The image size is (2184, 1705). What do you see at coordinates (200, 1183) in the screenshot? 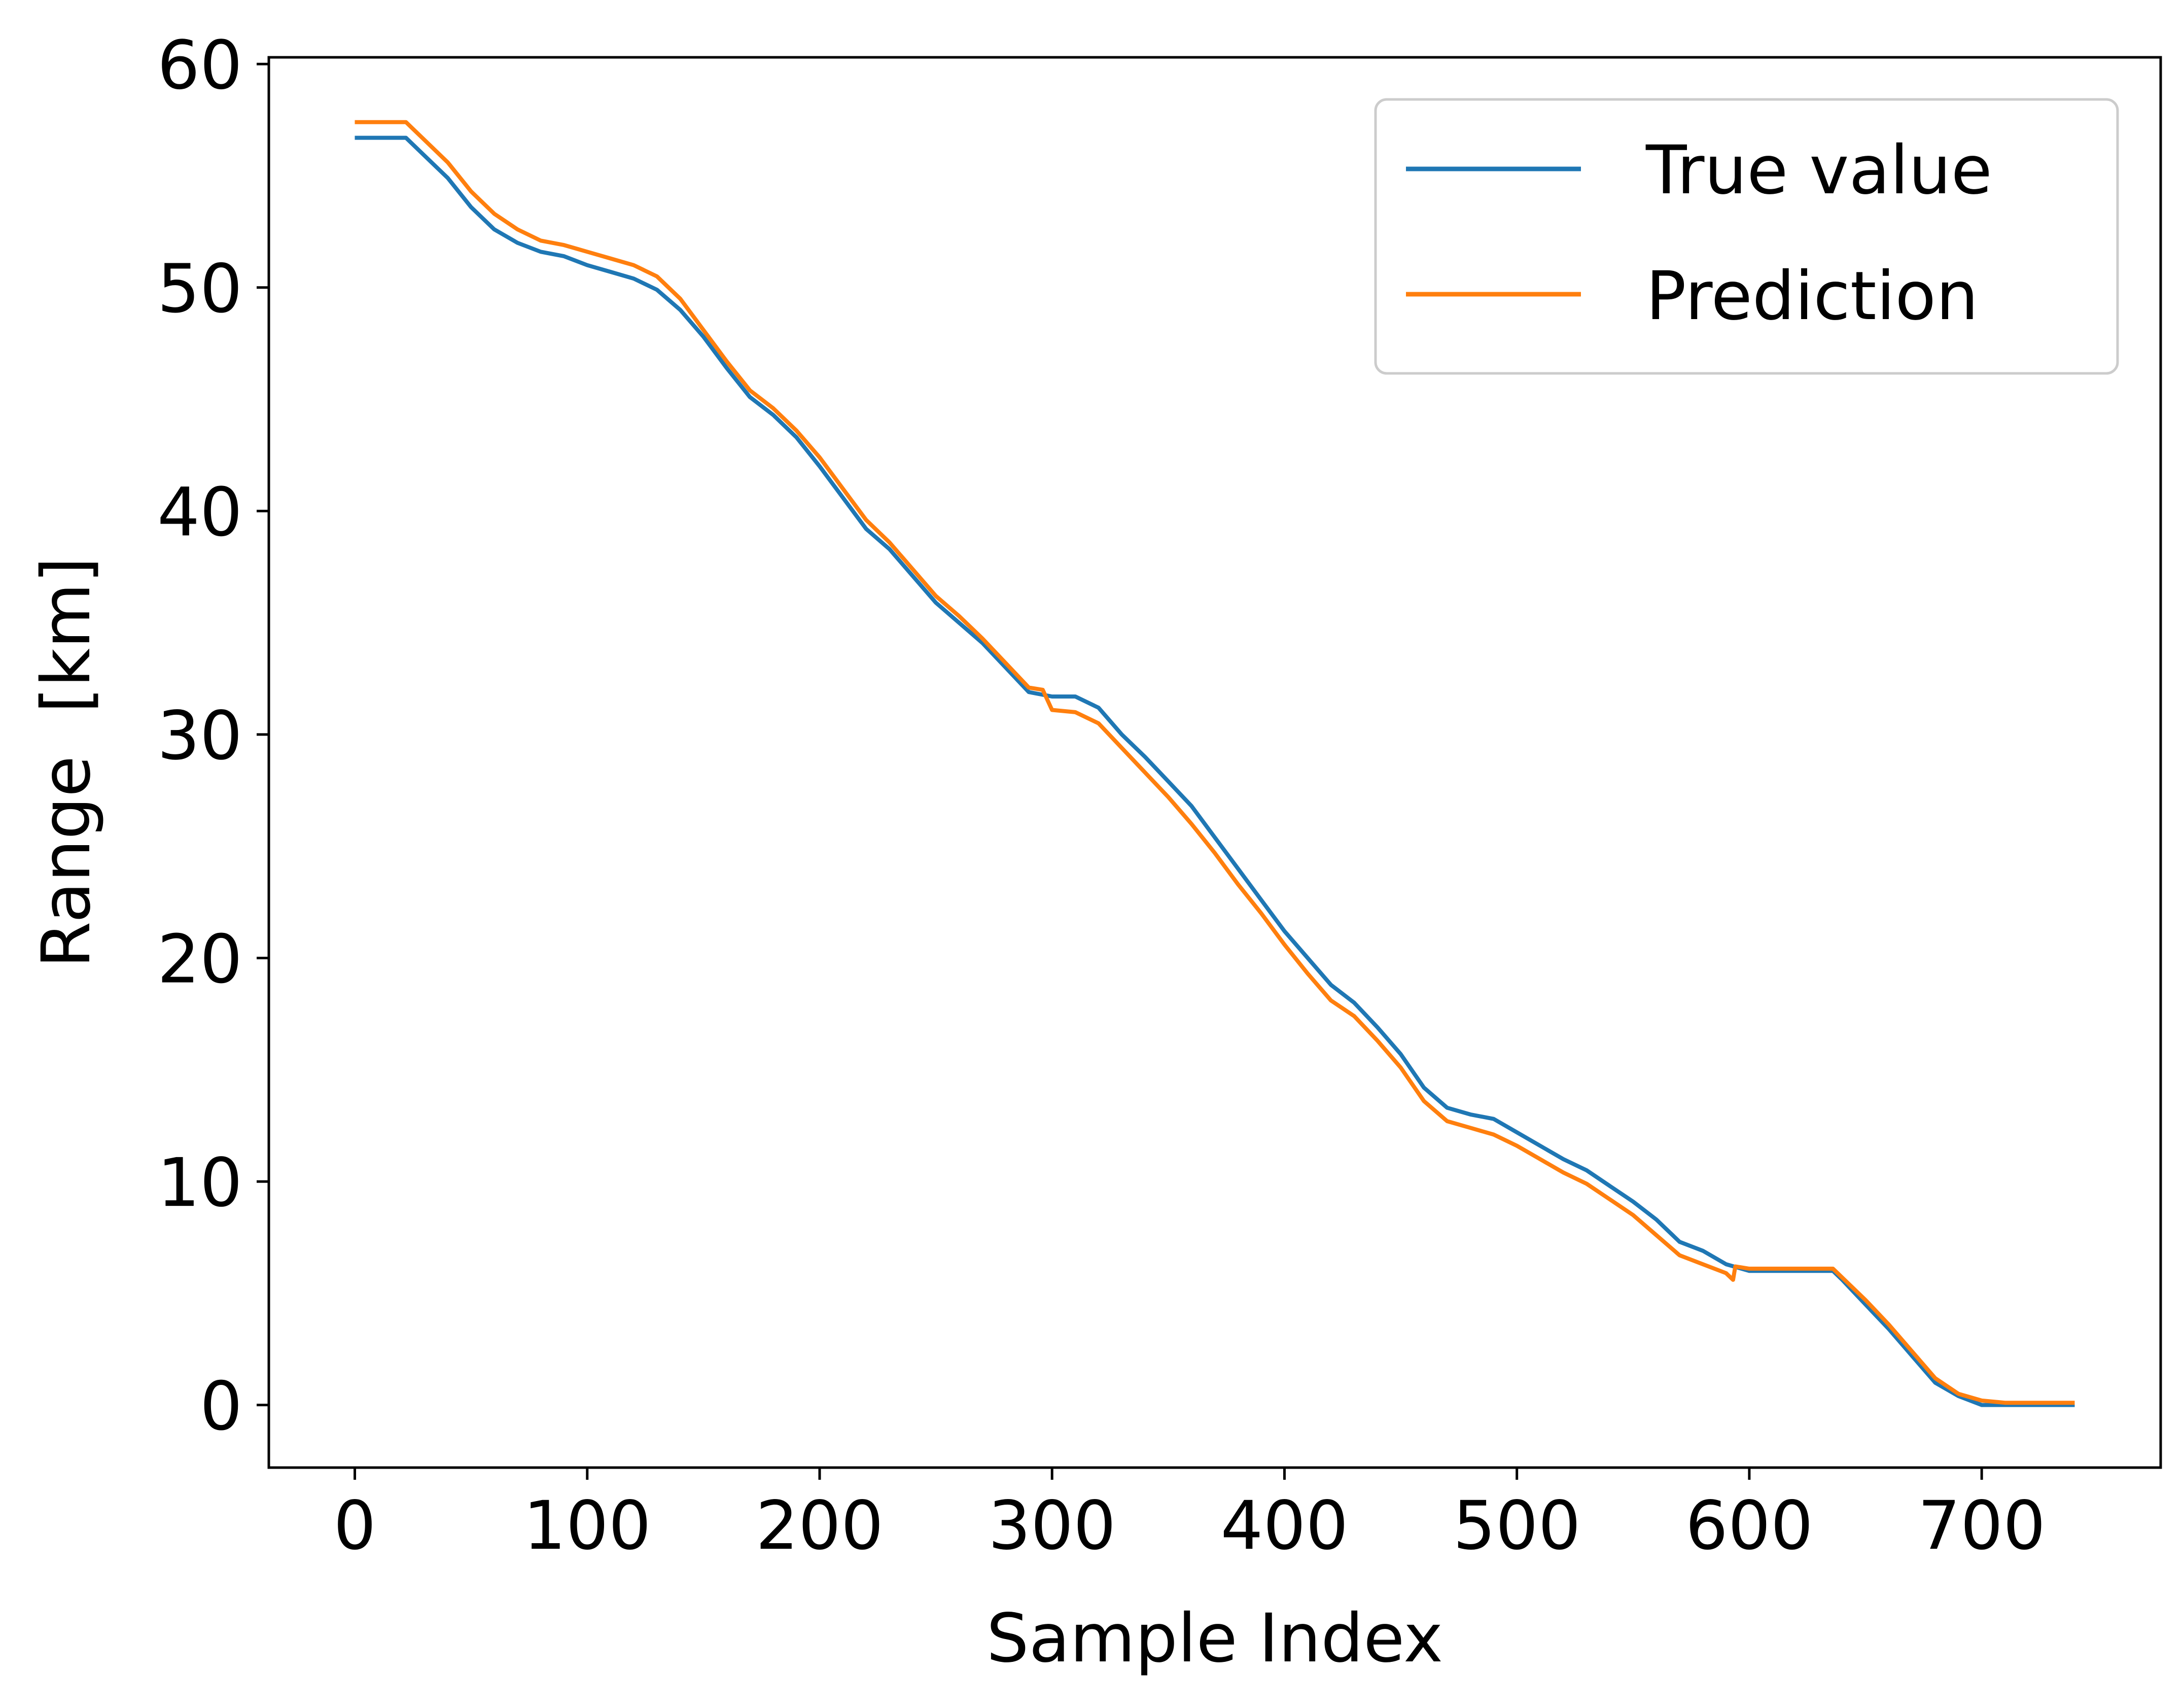
I see `y-tick-label-10: 10` at bounding box center [200, 1183].